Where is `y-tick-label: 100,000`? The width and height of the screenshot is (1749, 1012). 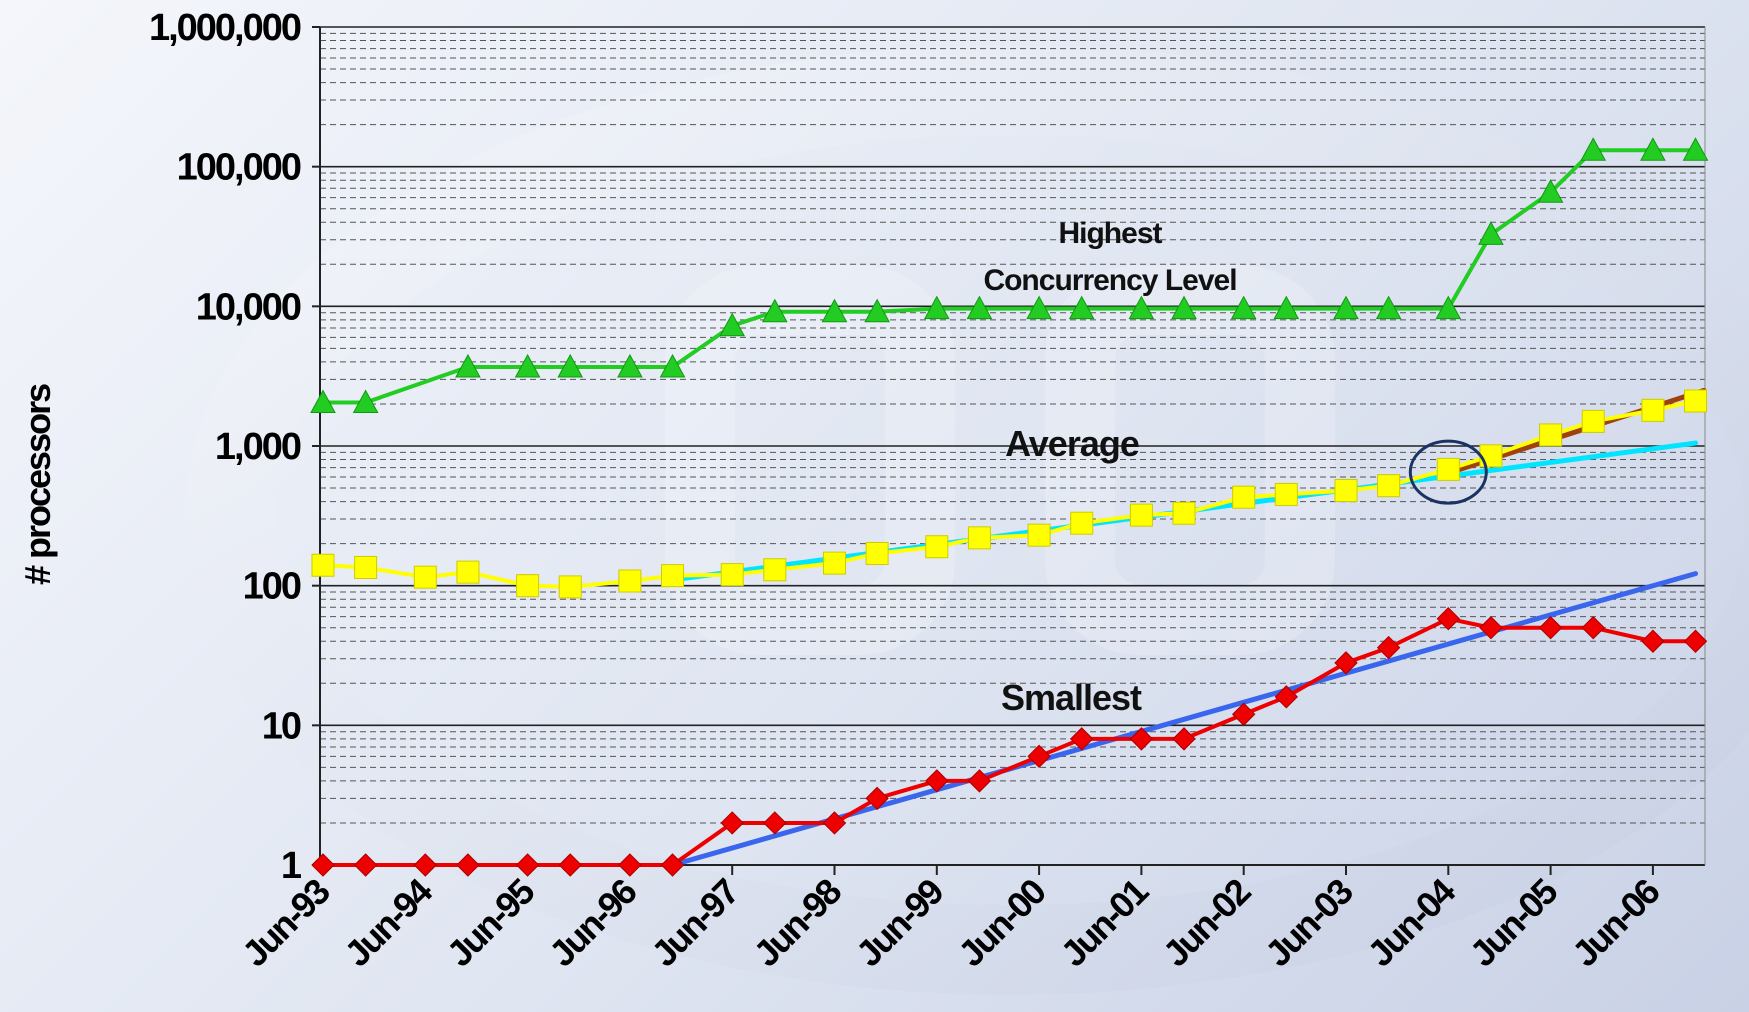 y-tick-label: 100,000 is located at coordinates (239, 168).